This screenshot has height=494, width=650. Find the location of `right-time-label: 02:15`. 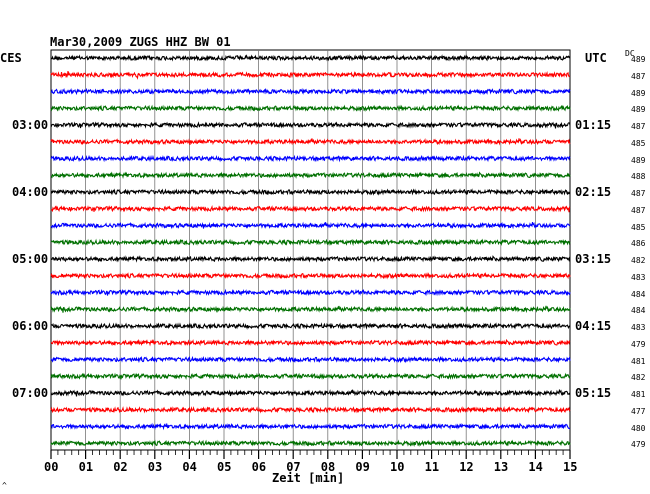

right-time-label: 02:15 is located at coordinates (593, 192).